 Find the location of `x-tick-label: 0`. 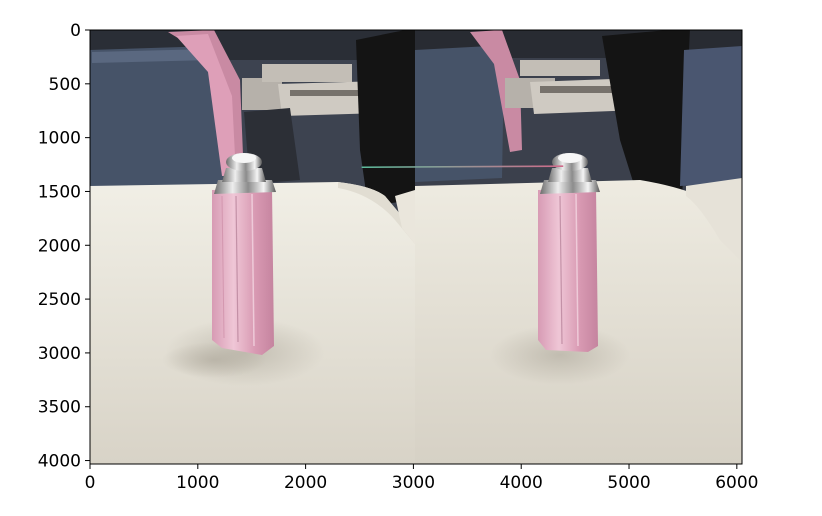

x-tick-label: 0 is located at coordinates (90, 483).